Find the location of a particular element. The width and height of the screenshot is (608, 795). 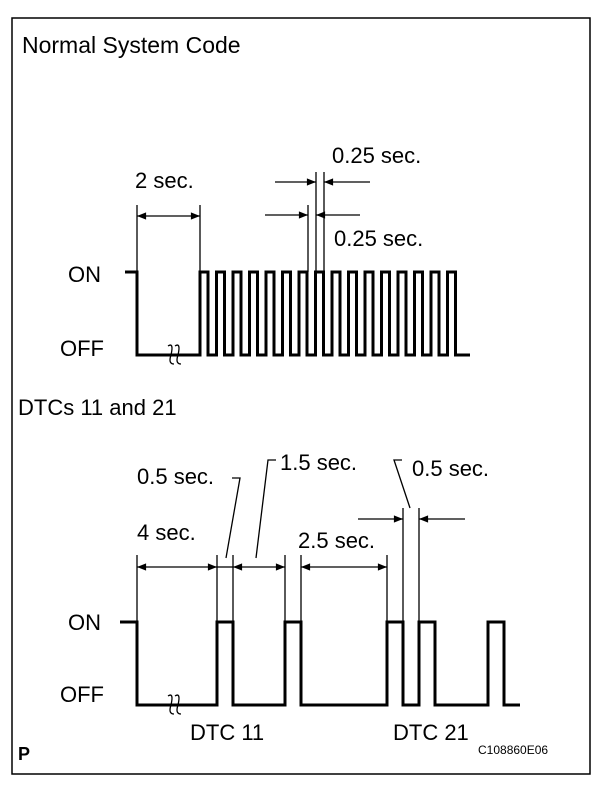

section-title: Normal System Code is located at coordinates (131, 45).